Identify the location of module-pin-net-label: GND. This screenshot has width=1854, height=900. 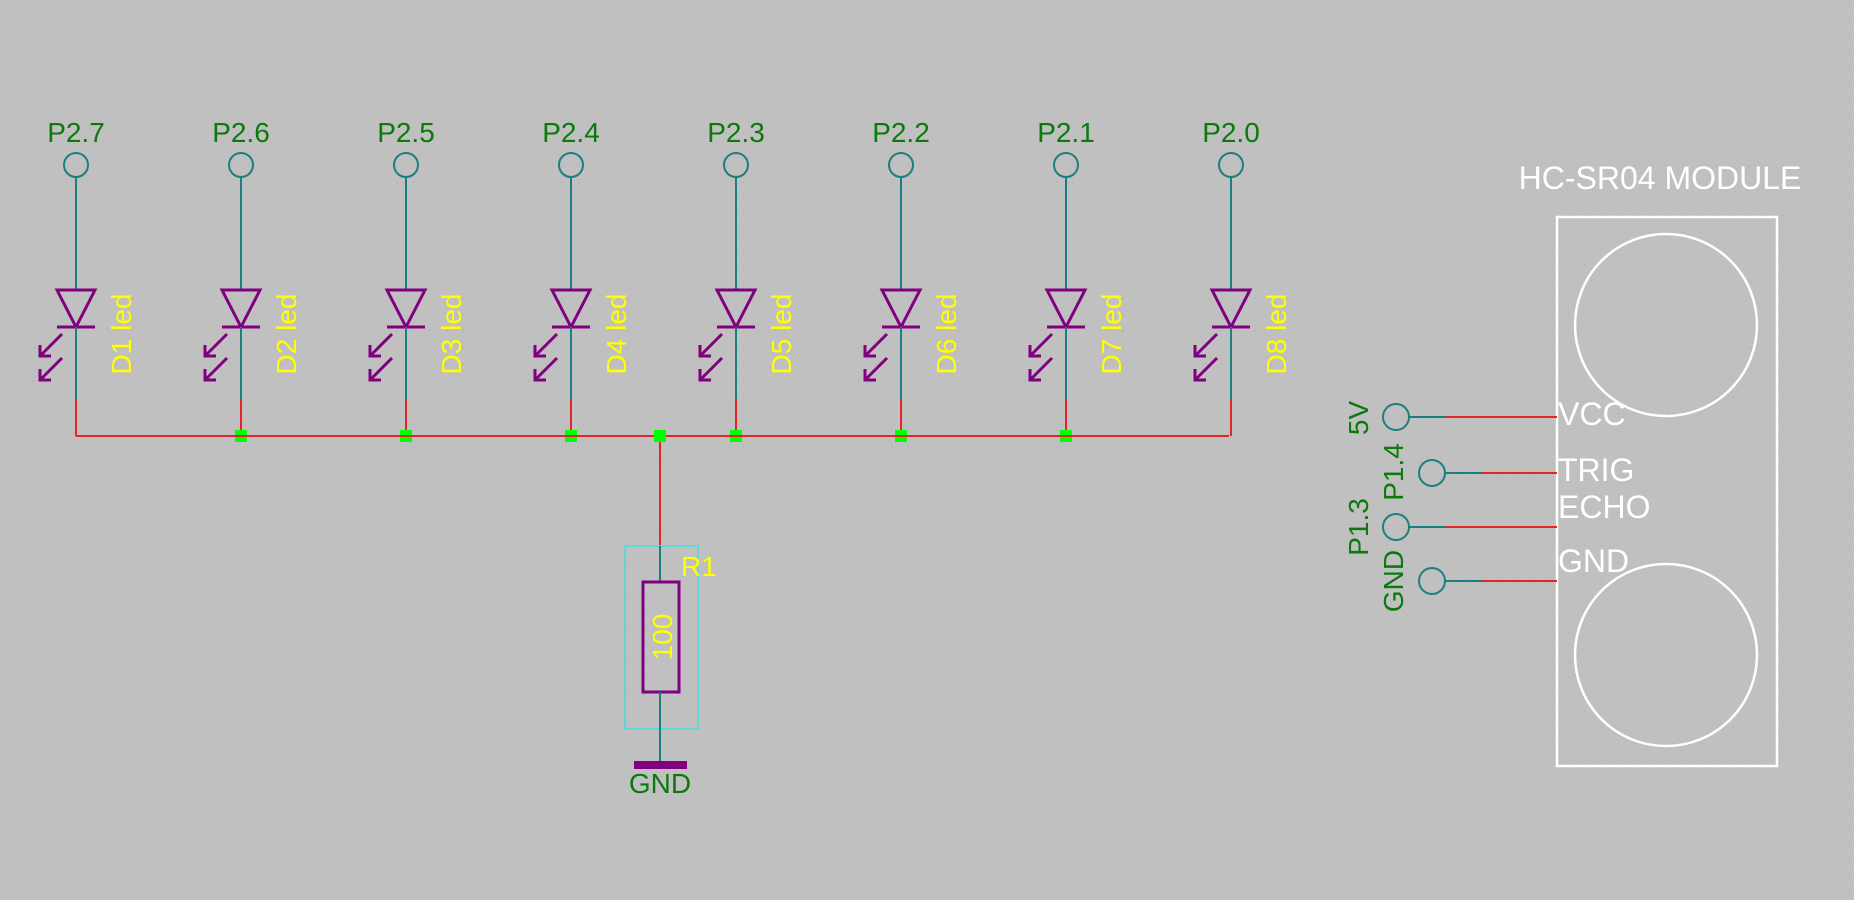
(1393, 581).